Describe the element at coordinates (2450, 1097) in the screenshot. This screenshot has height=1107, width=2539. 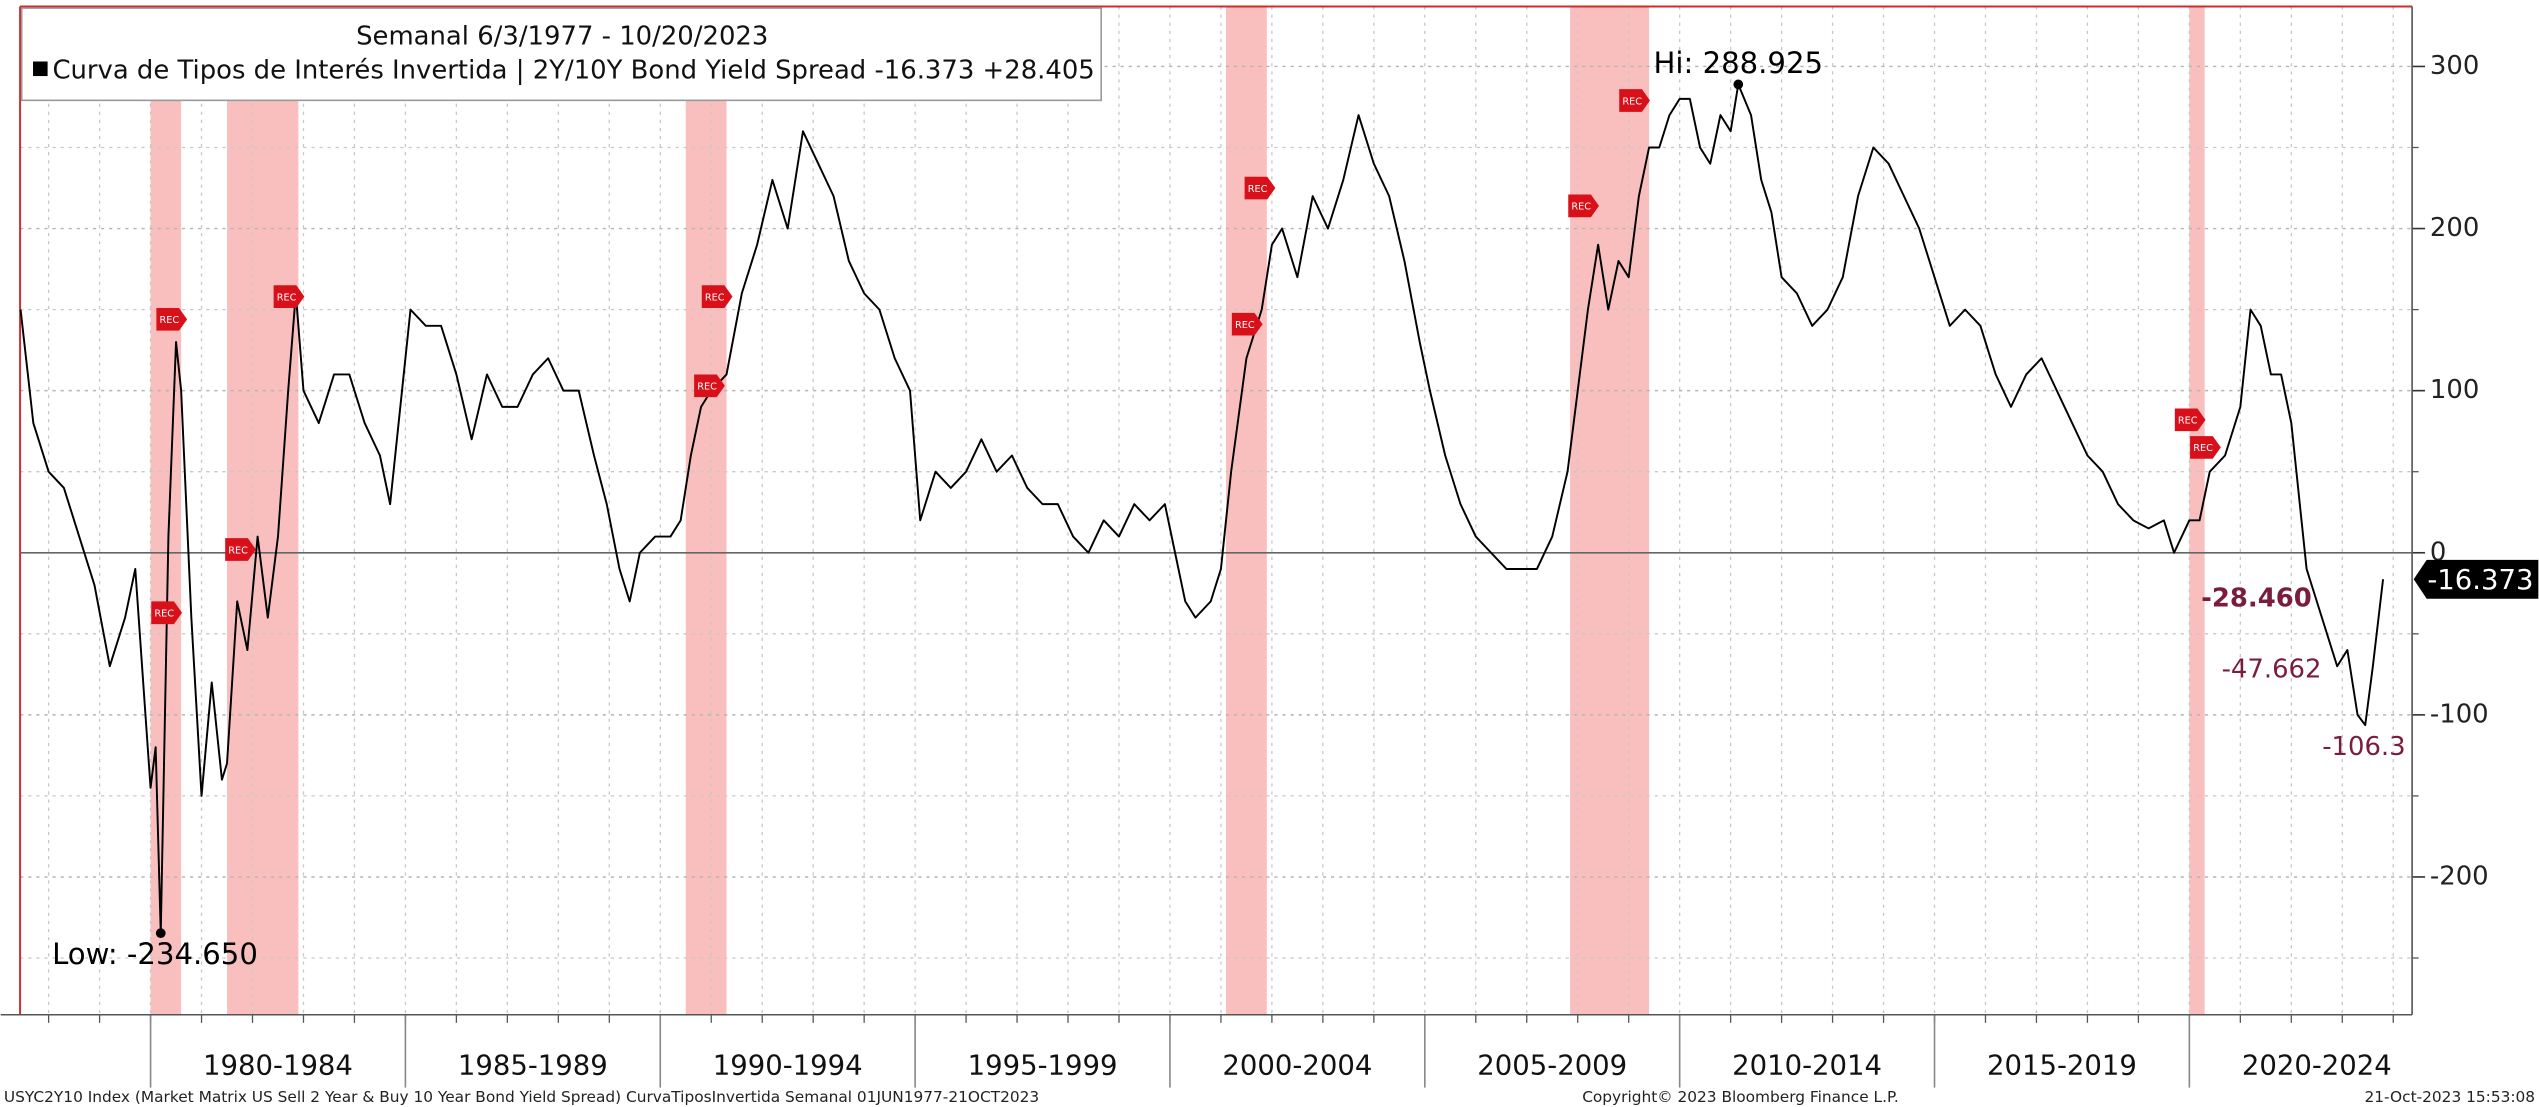
I see `footer-right: 21-Oct-2023 15:53:08` at that location.